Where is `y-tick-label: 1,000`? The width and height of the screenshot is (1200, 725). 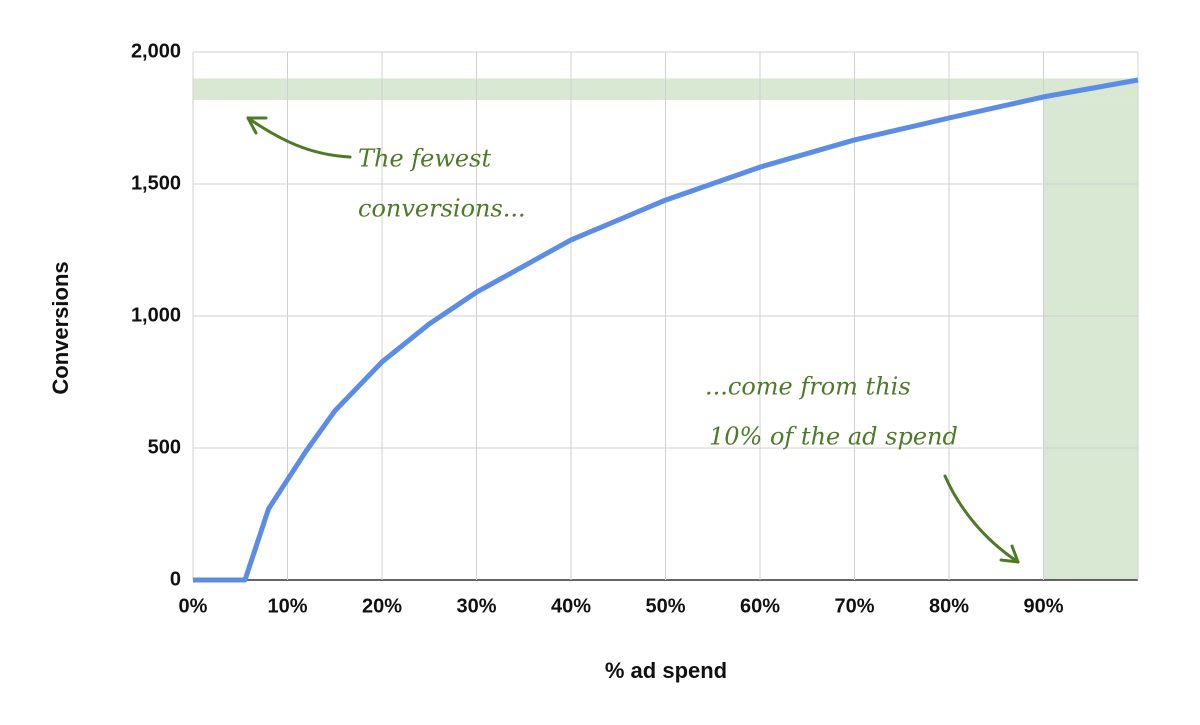 y-tick-label: 1,000 is located at coordinates (156, 315).